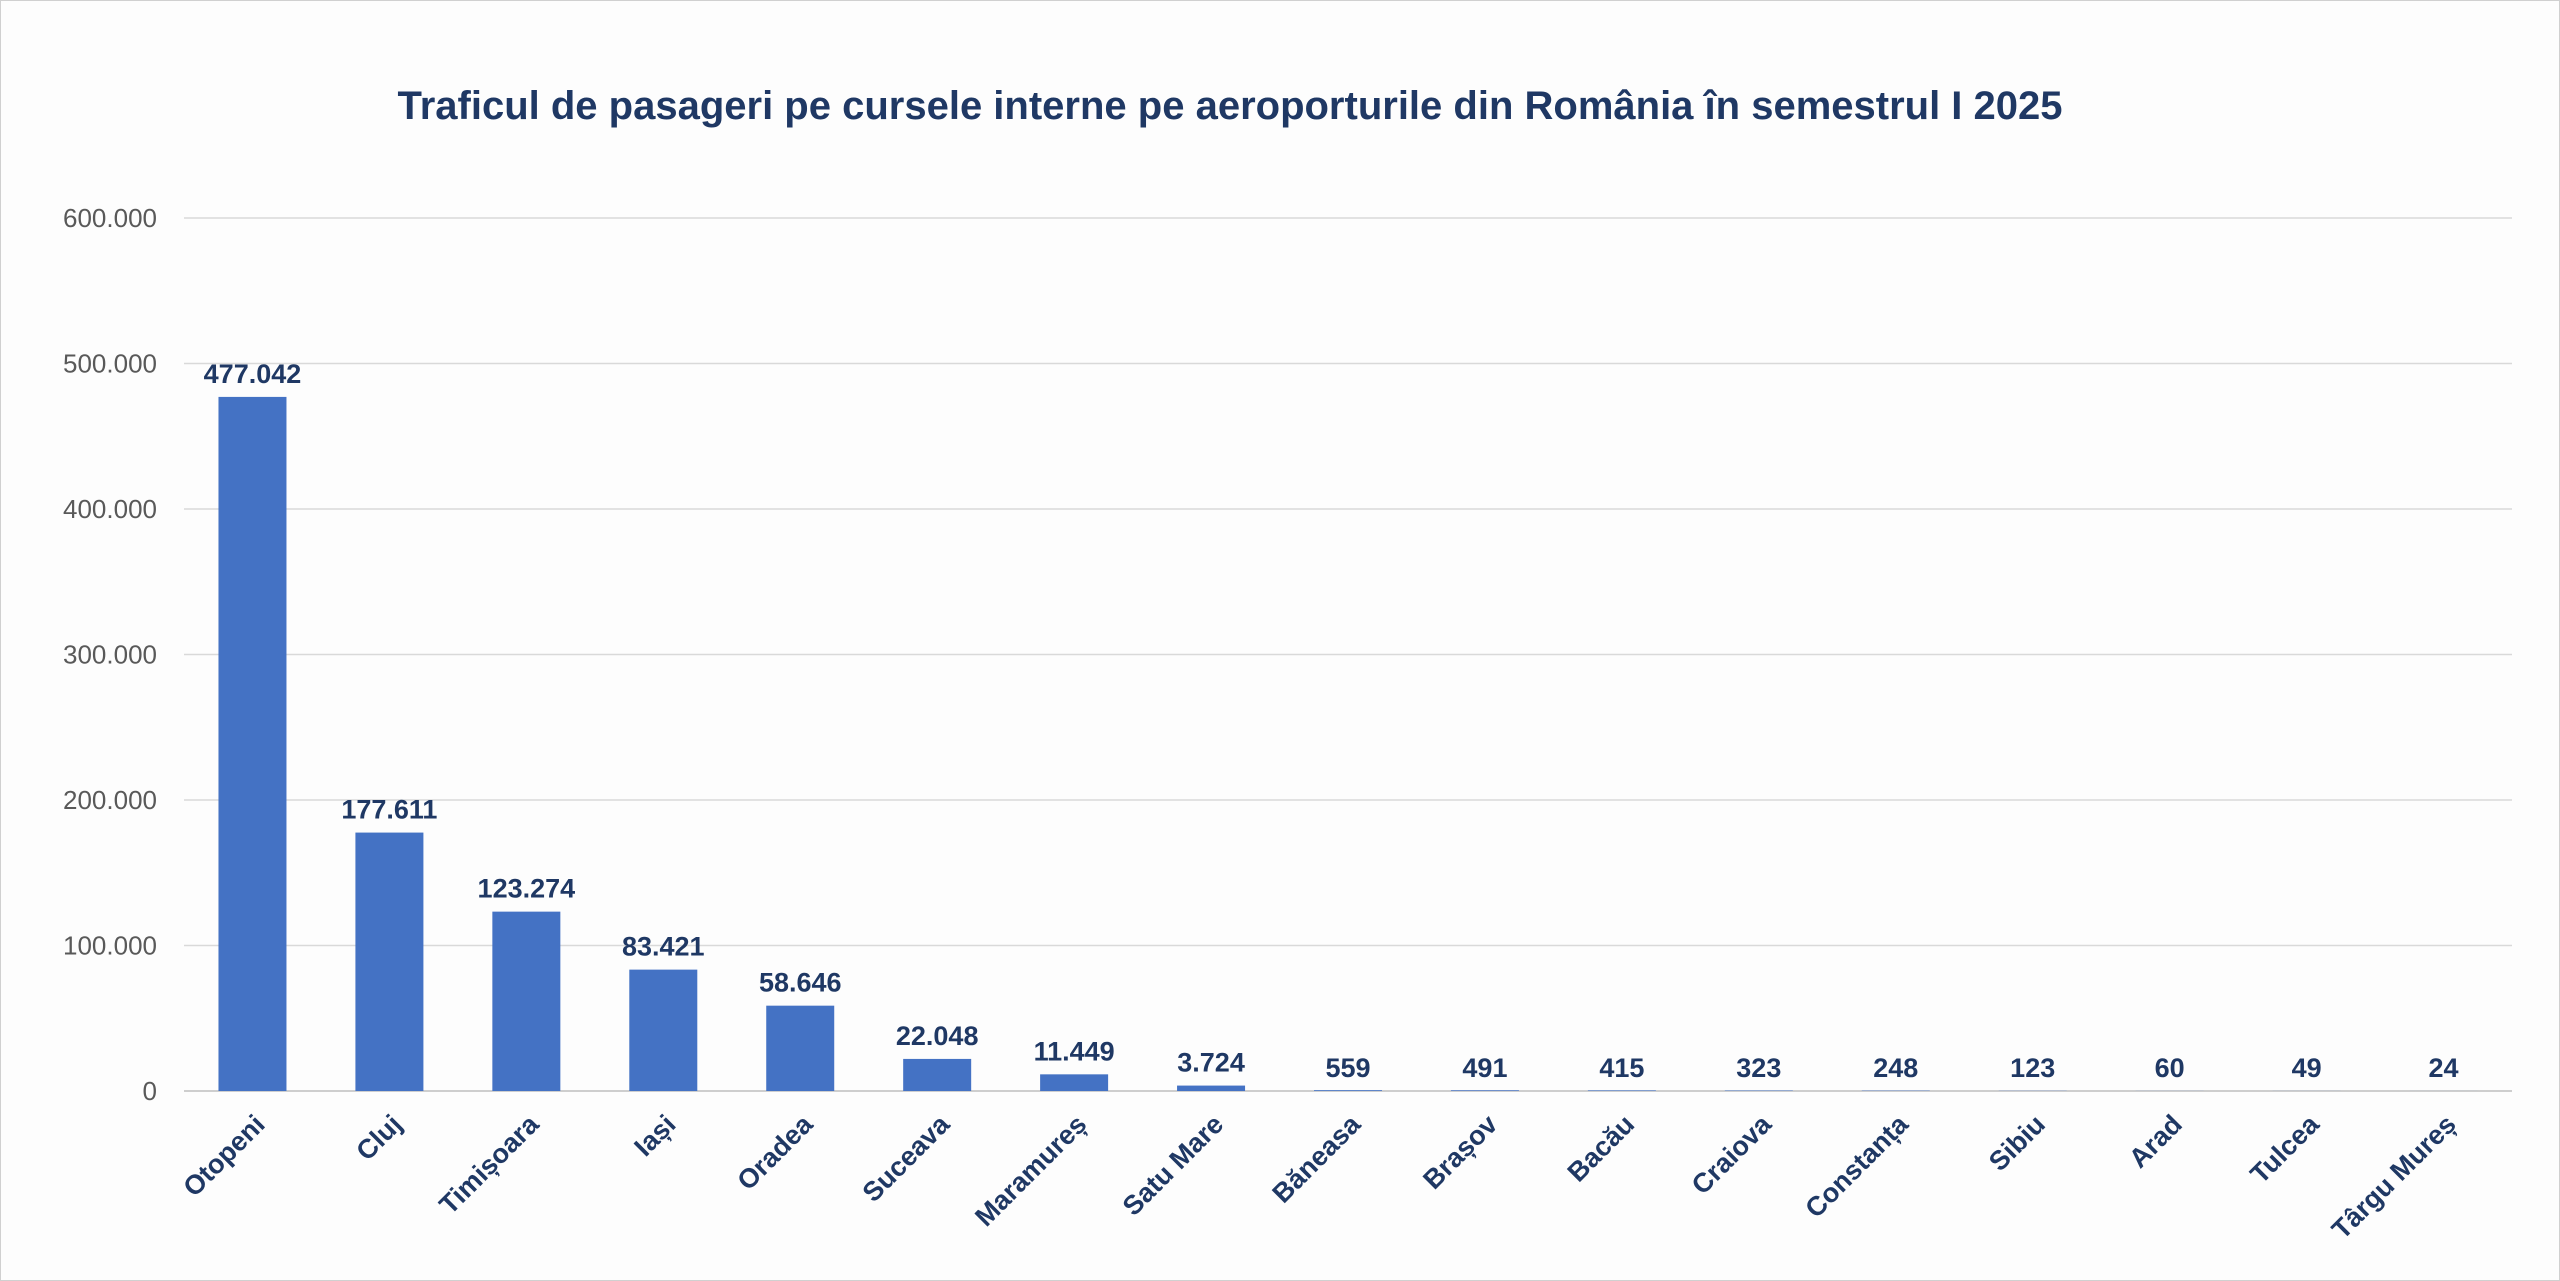  Describe the element at coordinates (2307, 1068) in the screenshot. I see `data-label: 49` at that location.